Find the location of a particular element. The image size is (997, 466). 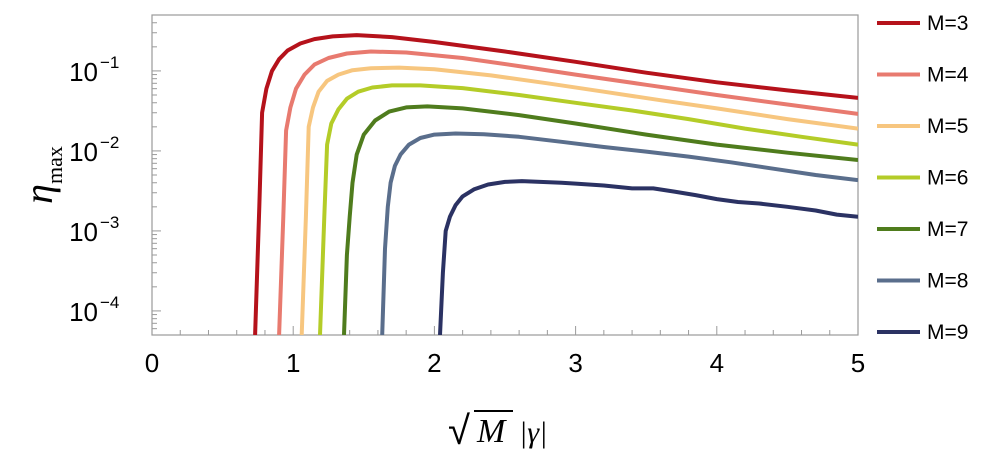

legend-label: M=8 is located at coordinates (947, 281).